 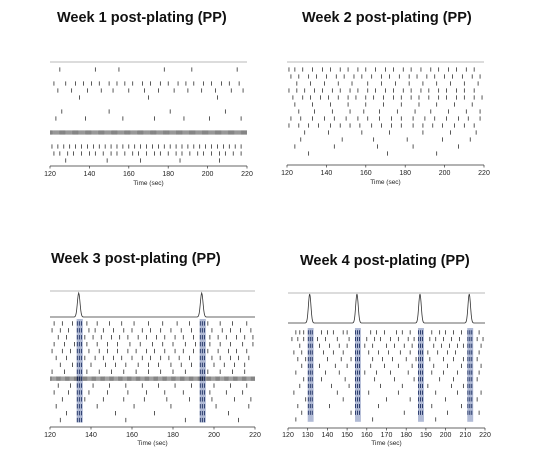 I want to click on x-tick-label: 190, so click(x=426, y=435).